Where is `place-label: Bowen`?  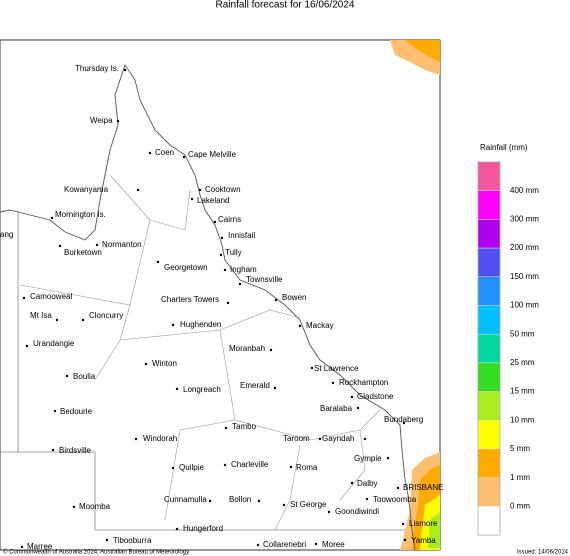 place-label: Bowen is located at coordinates (294, 297).